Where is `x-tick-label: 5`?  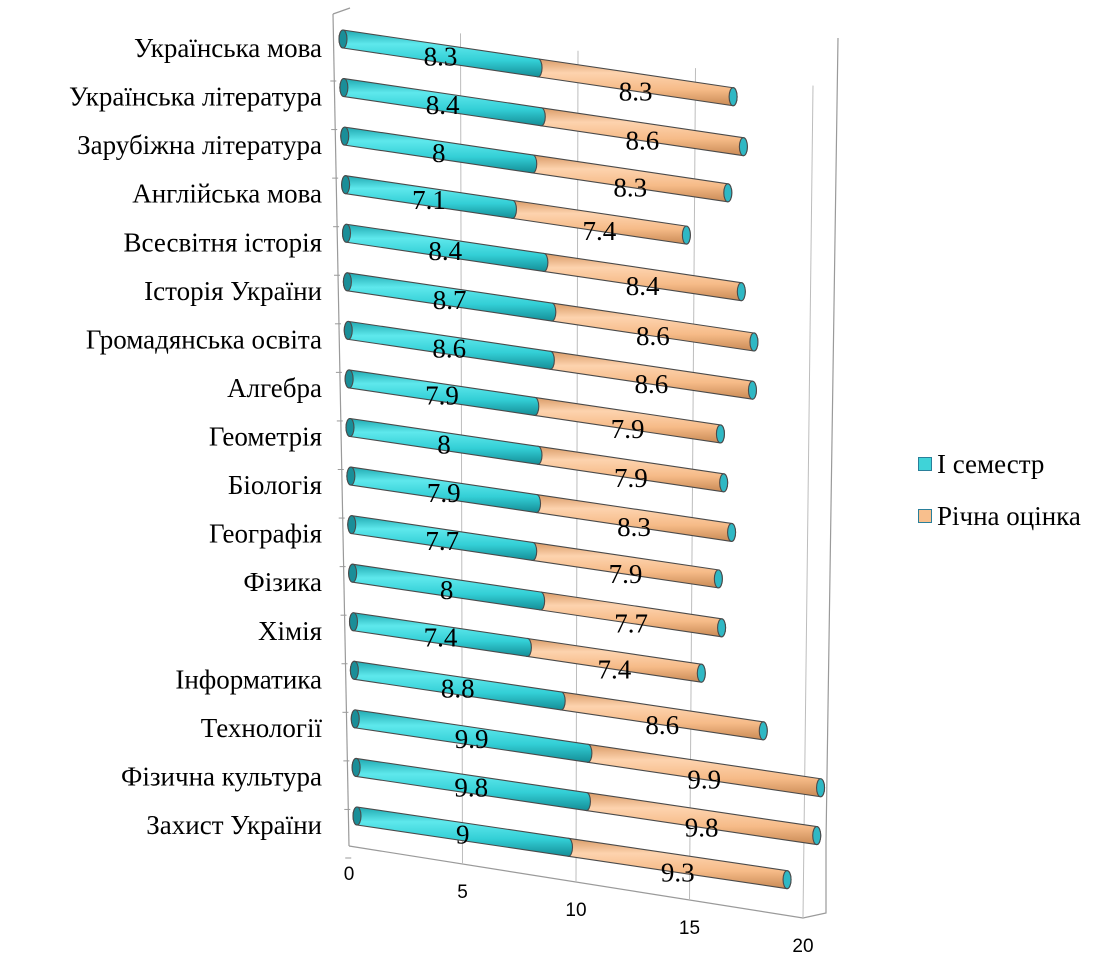
x-tick-label: 5 is located at coordinates (462, 892).